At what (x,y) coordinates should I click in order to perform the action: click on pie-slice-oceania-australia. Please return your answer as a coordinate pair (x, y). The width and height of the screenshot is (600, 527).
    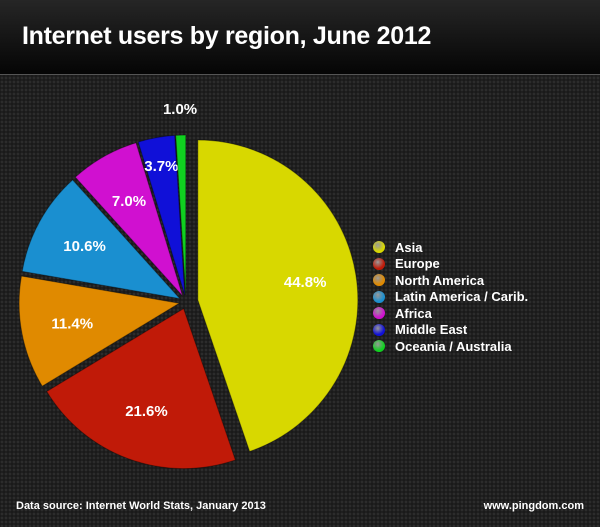
    Looking at the image, I should click on (181, 215).